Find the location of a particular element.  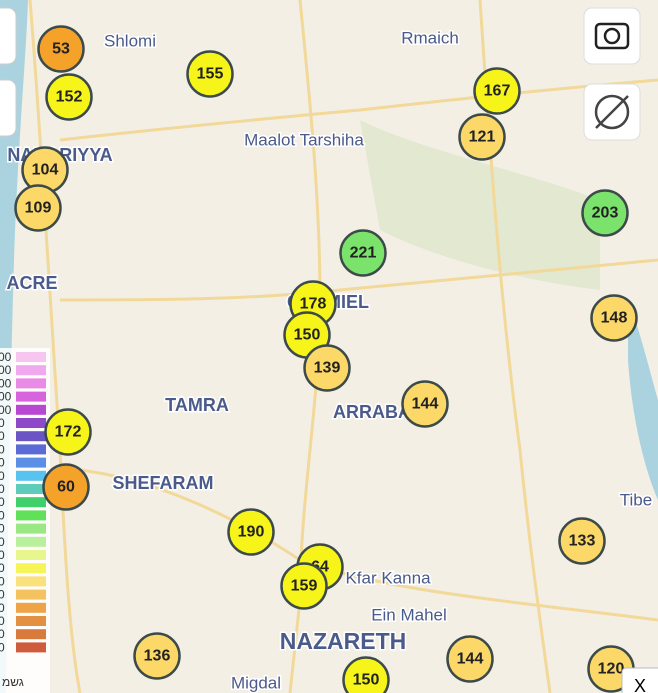

marker-value: 139 is located at coordinates (327, 368).